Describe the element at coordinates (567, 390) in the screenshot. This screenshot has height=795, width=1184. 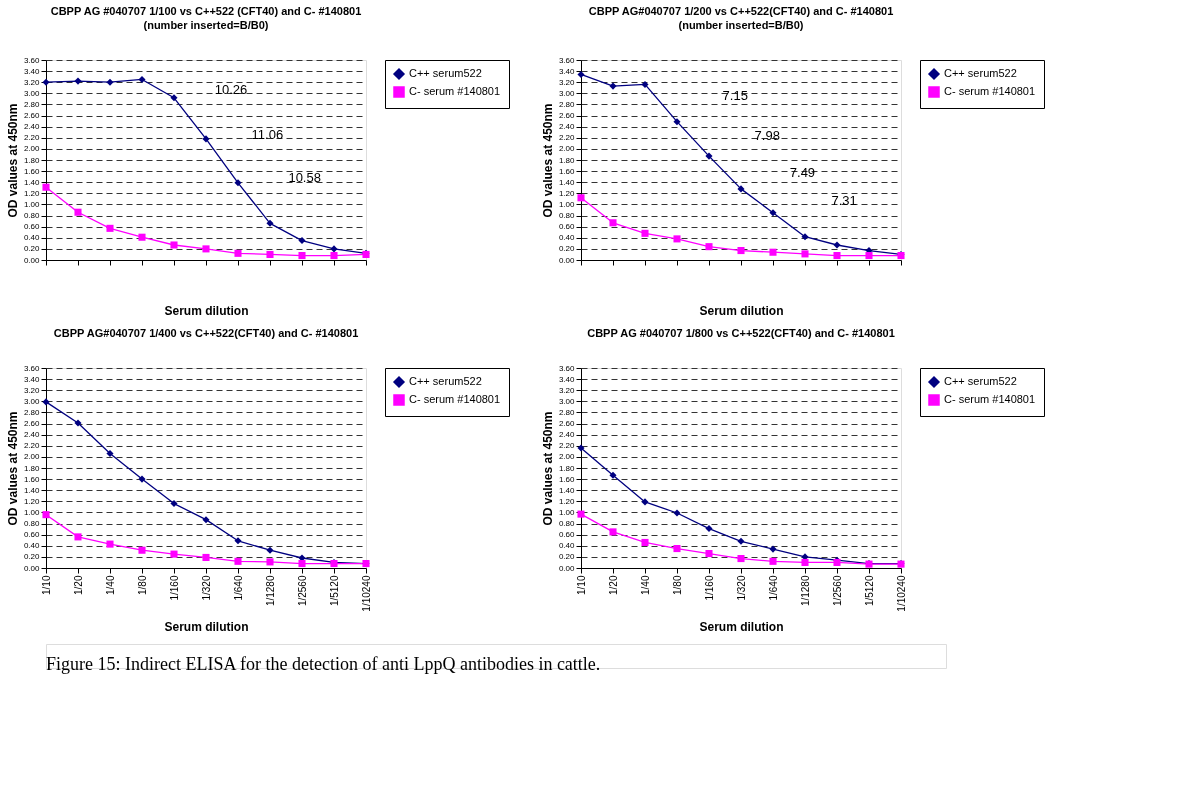
I see `y-tick-label: 3.20` at that location.